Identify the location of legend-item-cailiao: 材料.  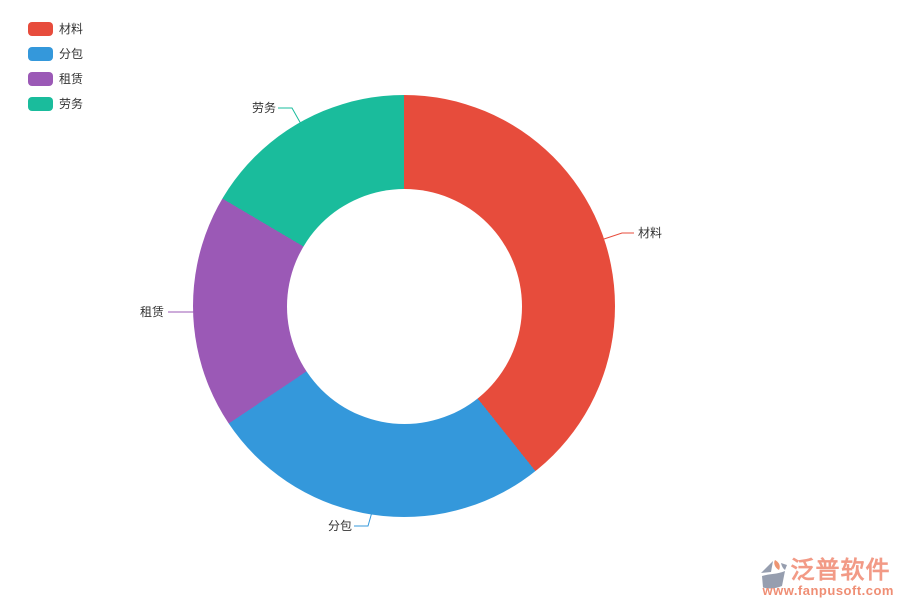
(55, 29).